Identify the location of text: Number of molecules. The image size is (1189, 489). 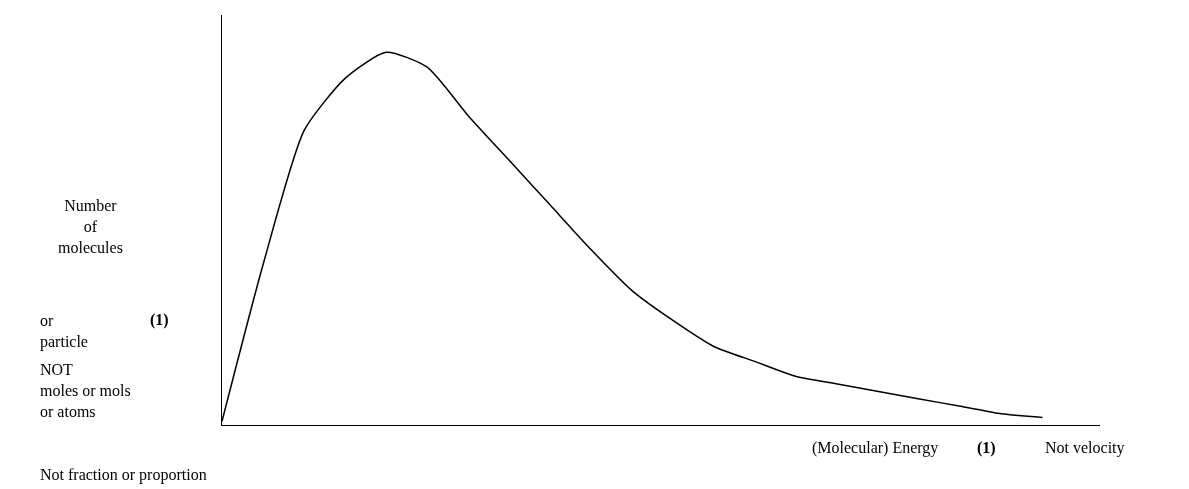
(90, 226).